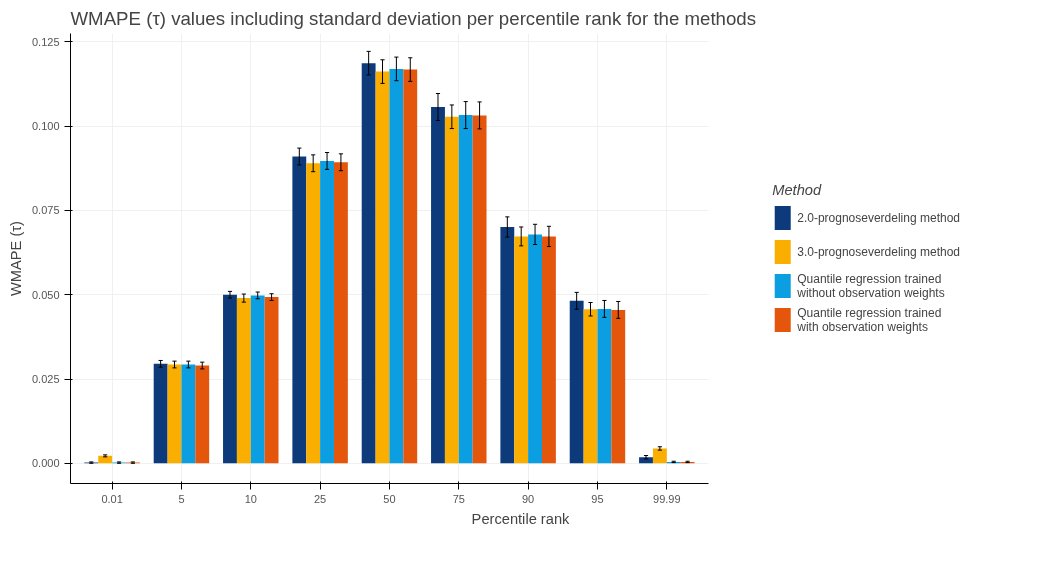 This screenshot has width=1038, height=581. What do you see at coordinates (320, 498) in the screenshot?
I see `x-tick-label: 25` at bounding box center [320, 498].